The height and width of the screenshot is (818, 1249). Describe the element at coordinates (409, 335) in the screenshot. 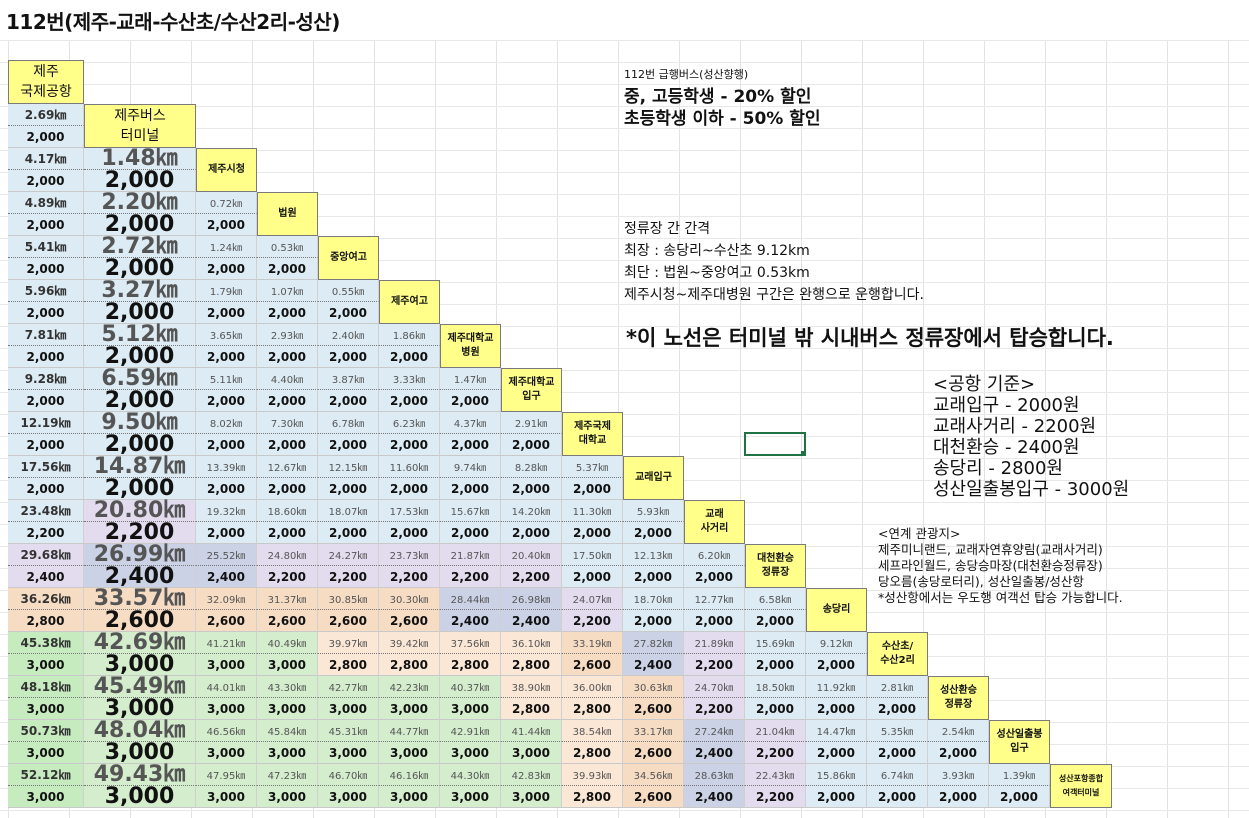

I see `distance-cell: 1.86㎞` at that location.